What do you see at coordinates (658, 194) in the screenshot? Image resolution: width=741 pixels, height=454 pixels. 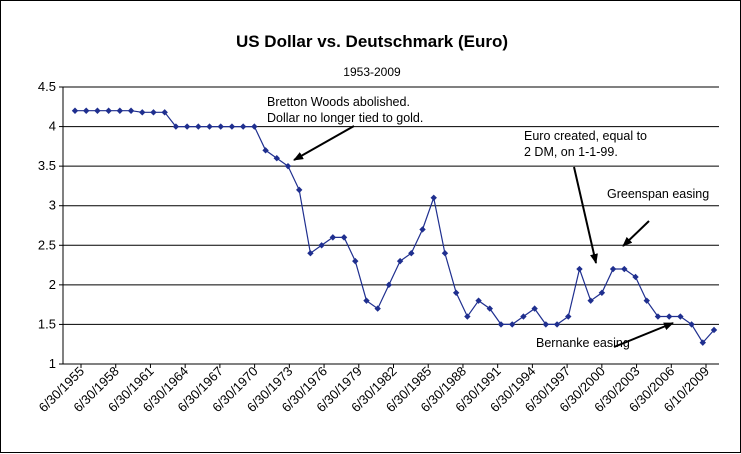 I see `annotation-text: Greenspan easing` at bounding box center [658, 194].